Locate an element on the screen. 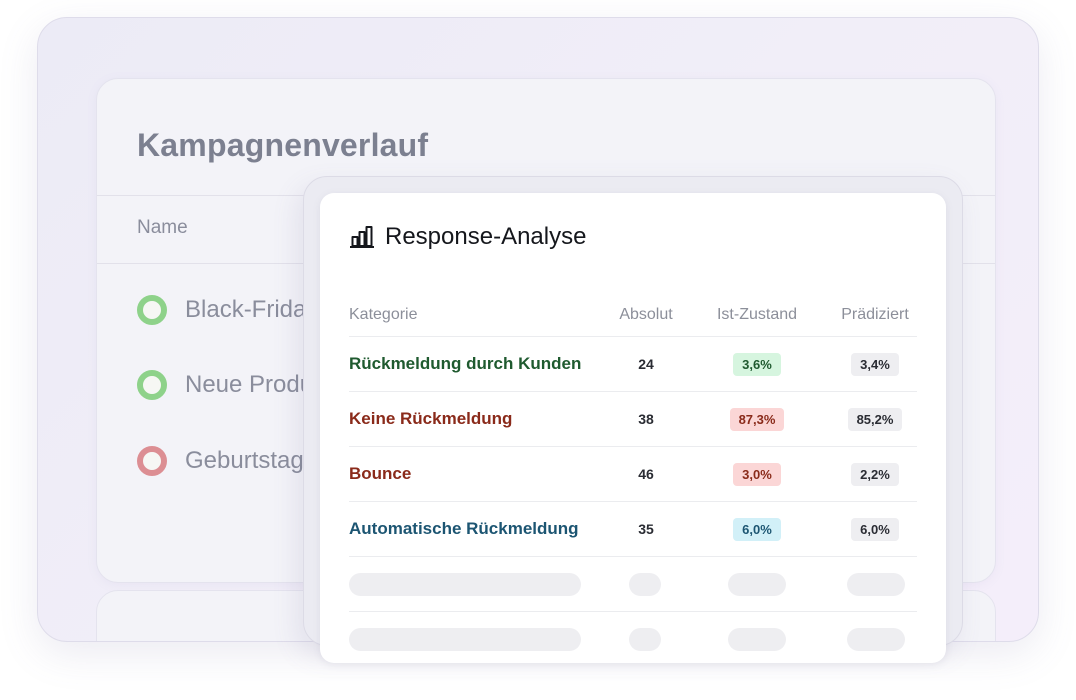 The height and width of the screenshot is (700, 1076). response-analysis-header: Response-Analyse is located at coordinates (467, 237).